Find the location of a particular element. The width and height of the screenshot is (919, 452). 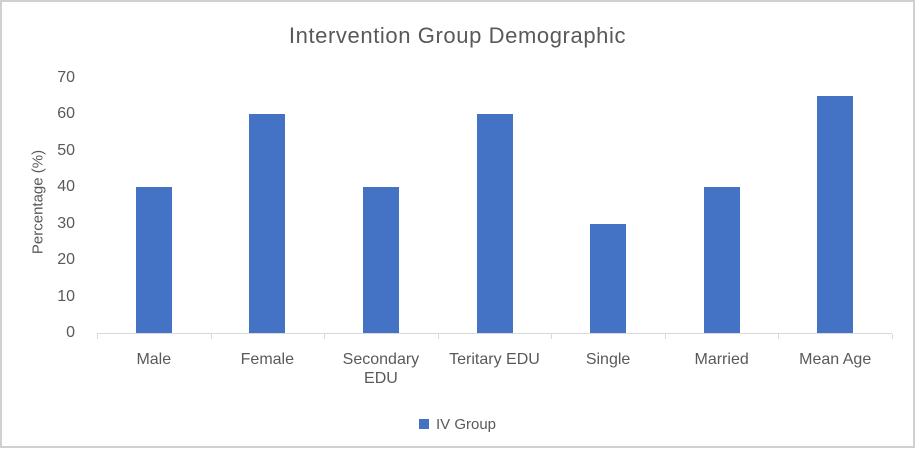

x-tick-label: Male is located at coordinates (154, 359).